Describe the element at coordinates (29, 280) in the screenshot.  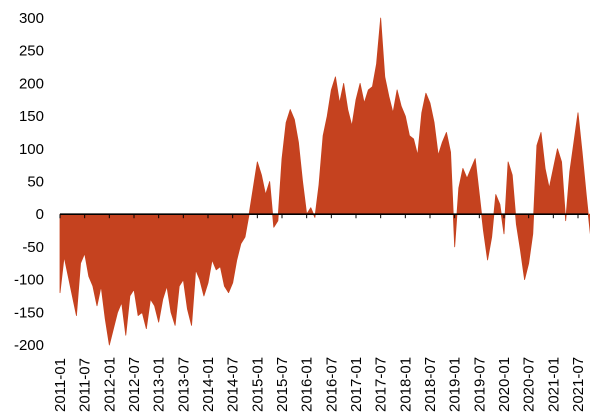
I see `y-tick-label: -100` at that location.